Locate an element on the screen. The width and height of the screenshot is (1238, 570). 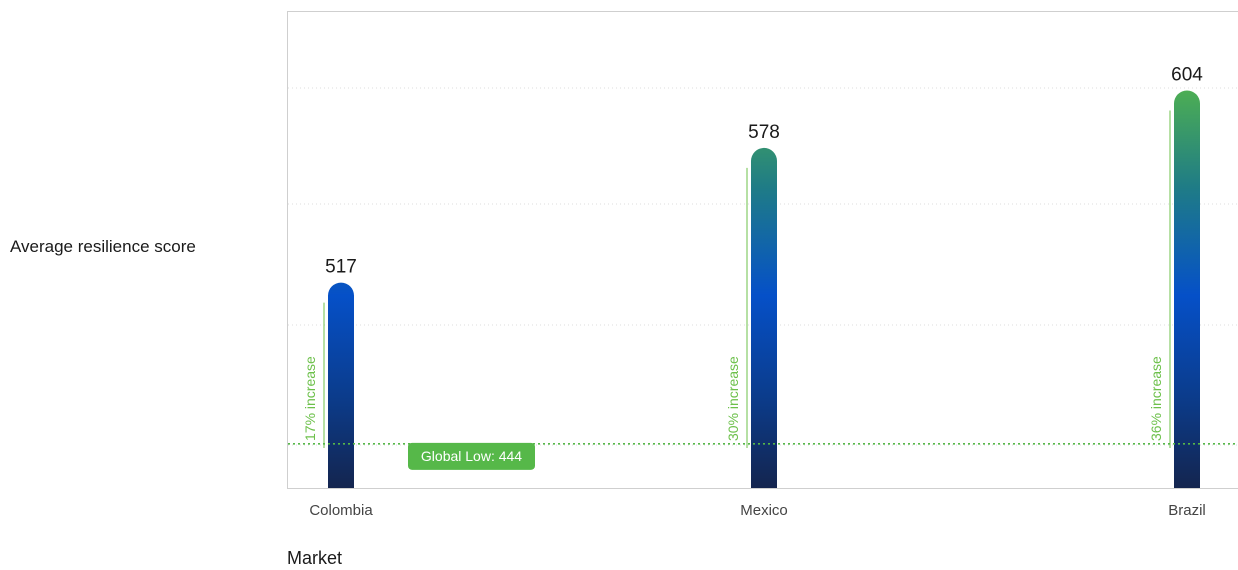
y-axis-label: Average resilience score is located at coordinates (103, 246).